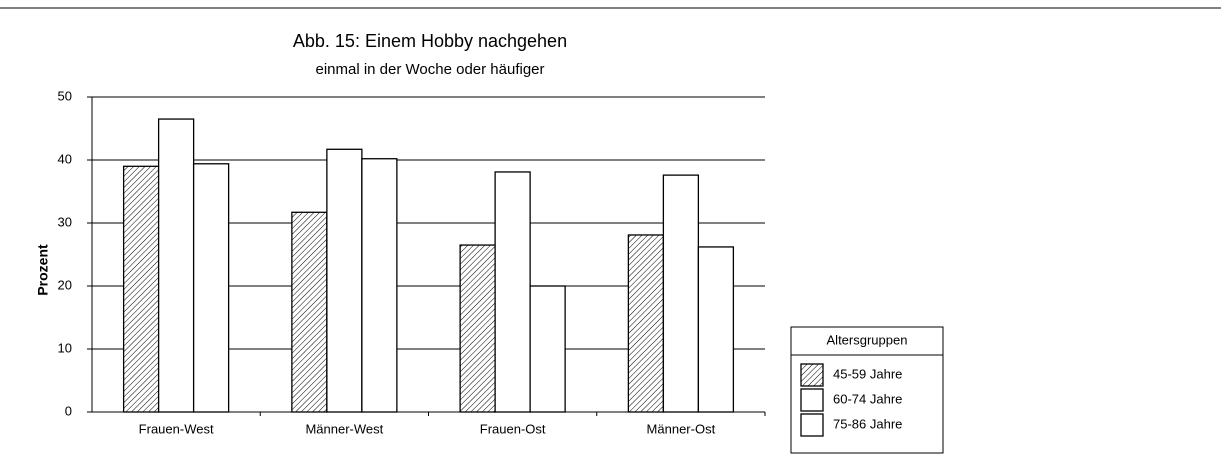 Image resolution: width=1221 pixels, height=471 pixels. I want to click on chart-subtitle: einmal in der Woche oder häufiger, so click(429, 69).